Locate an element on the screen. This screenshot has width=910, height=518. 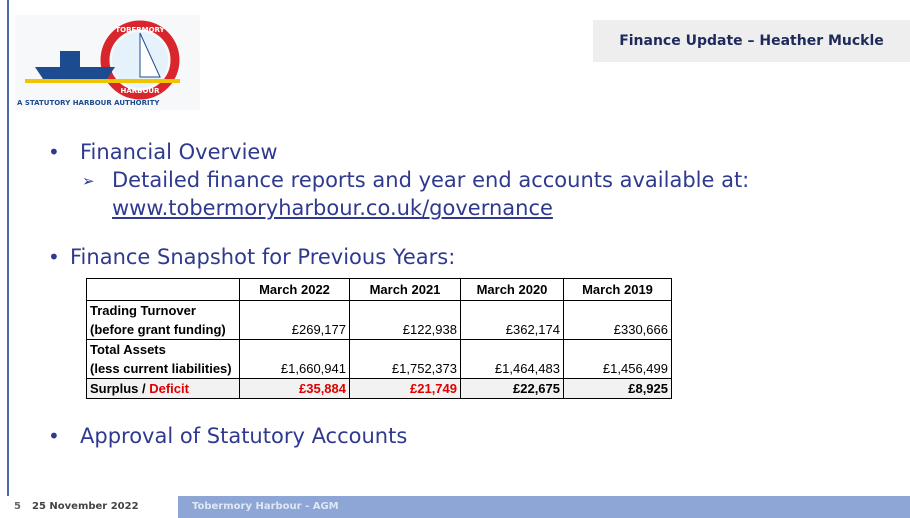
row: Total Assets is located at coordinates (379, 349).